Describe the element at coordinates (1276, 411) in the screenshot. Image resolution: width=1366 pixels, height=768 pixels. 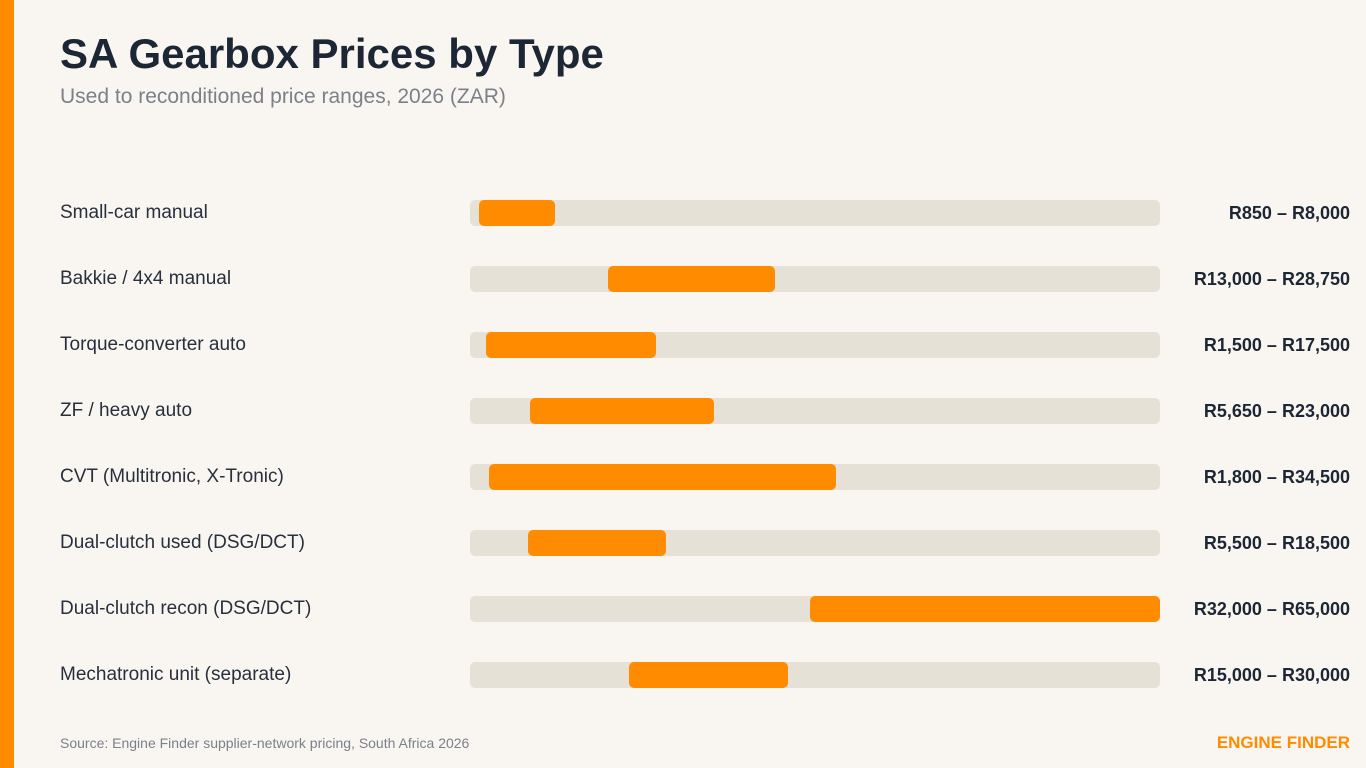
I see `range-value-label: R5,650 – R23,000` at that location.